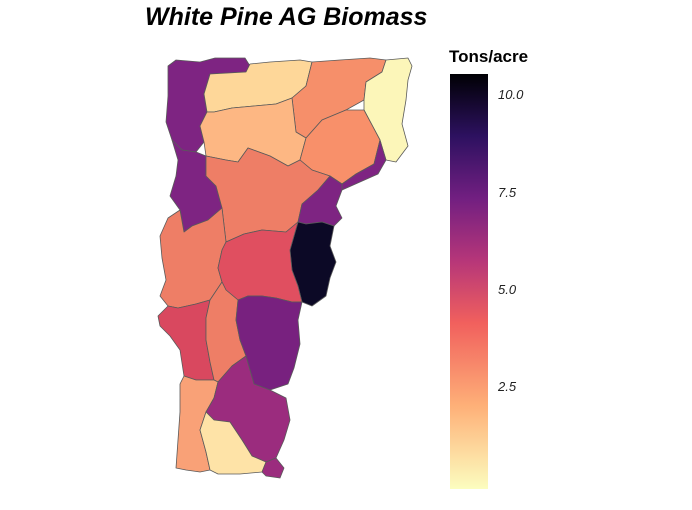  What do you see at coordinates (286, 17) in the screenshot?
I see `map-title: White Pine AG Biomass` at bounding box center [286, 17].